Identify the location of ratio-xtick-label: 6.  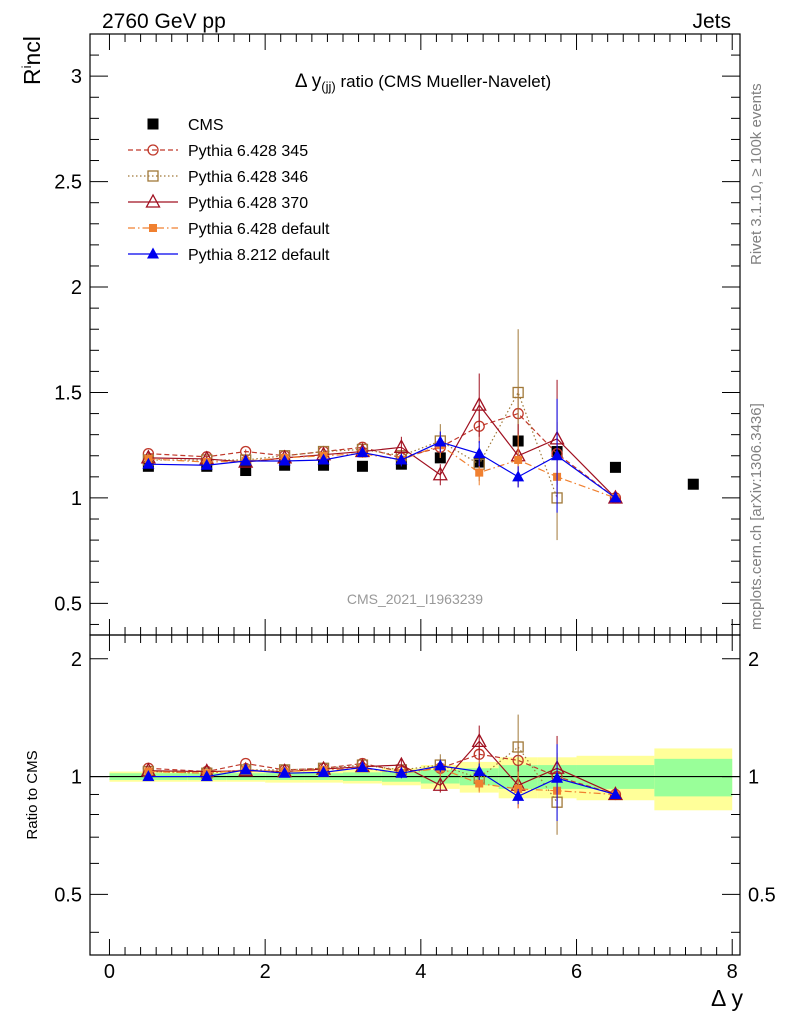
(576, 972).